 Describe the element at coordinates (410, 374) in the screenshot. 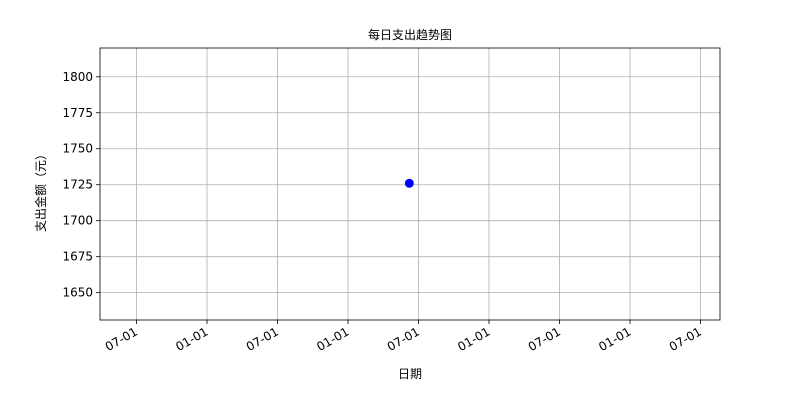

I see `x-axis-label: 日期` at that location.